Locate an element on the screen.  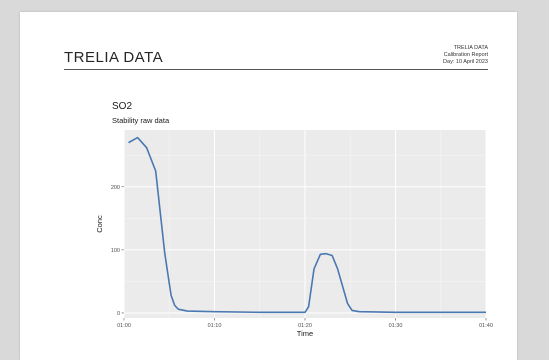
y-axis-label: Conc is located at coordinates (99, 224).